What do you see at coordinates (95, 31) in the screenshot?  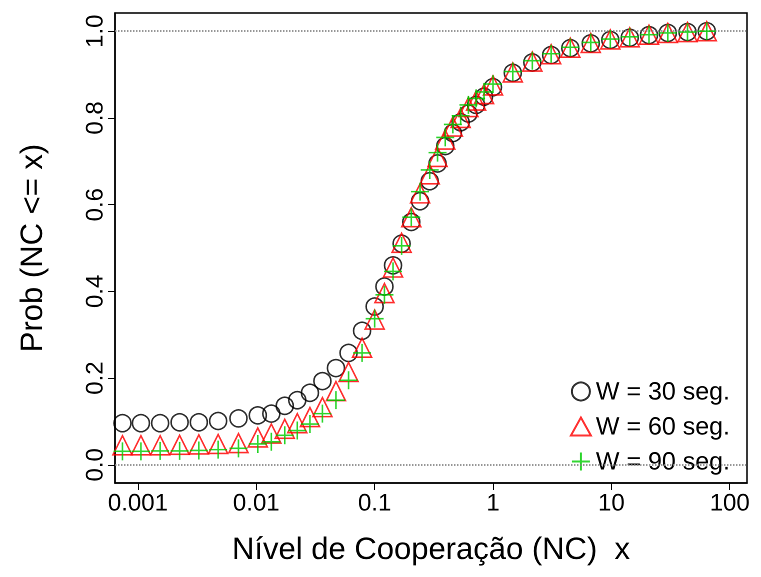 I see `y-tick-label: 1.0` at bounding box center [95, 31].